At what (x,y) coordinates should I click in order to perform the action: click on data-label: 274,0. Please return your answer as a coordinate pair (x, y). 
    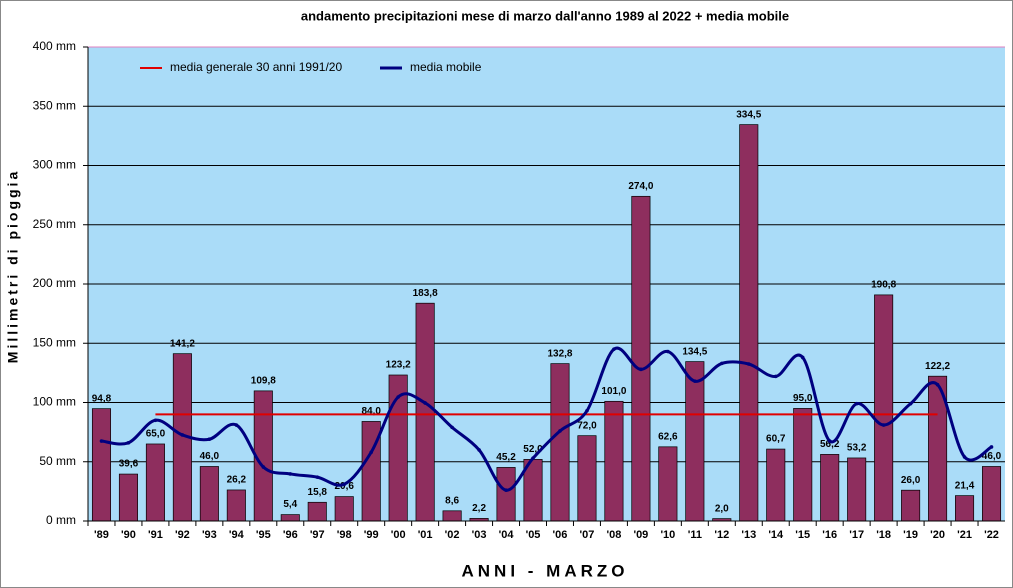
    Looking at the image, I should click on (640, 186).